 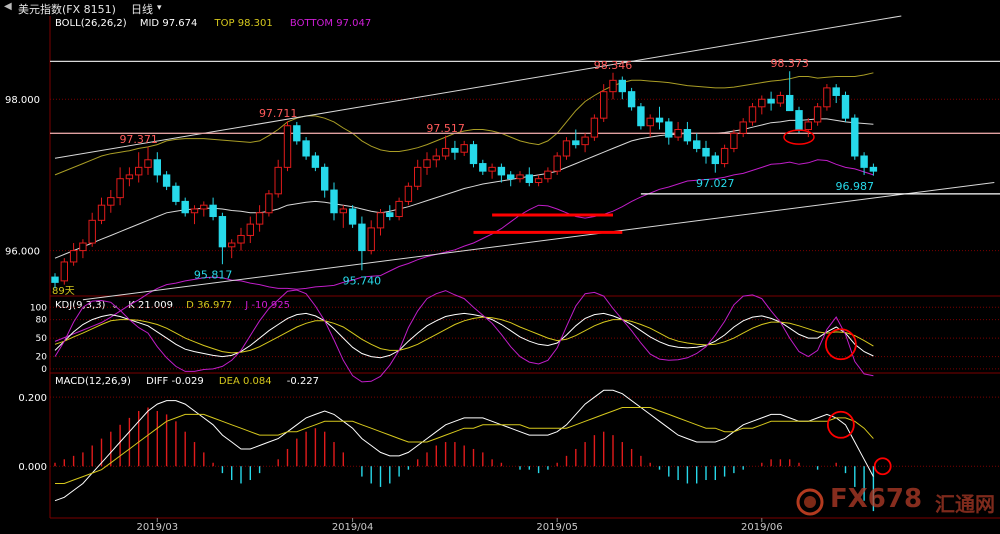 What do you see at coordinates (278, 113) in the screenshot?
I see `price-label: 97.711` at bounding box center [278, 113].